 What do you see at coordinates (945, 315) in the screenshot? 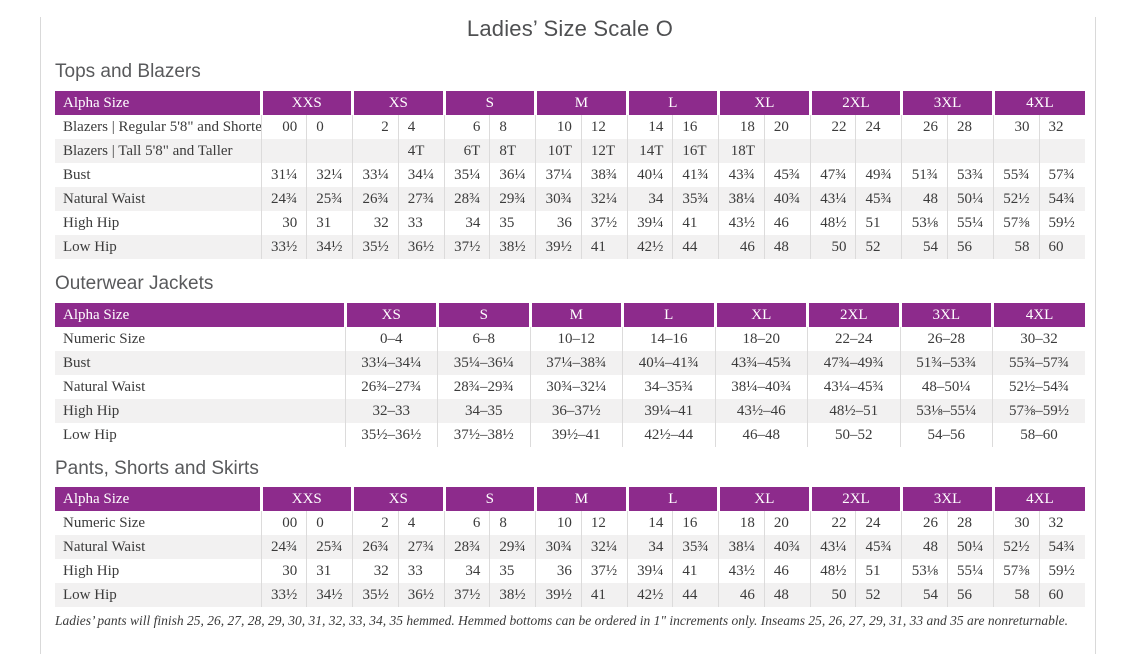
I see `size-column-header: 3XL` at bounding box center [945, 315].